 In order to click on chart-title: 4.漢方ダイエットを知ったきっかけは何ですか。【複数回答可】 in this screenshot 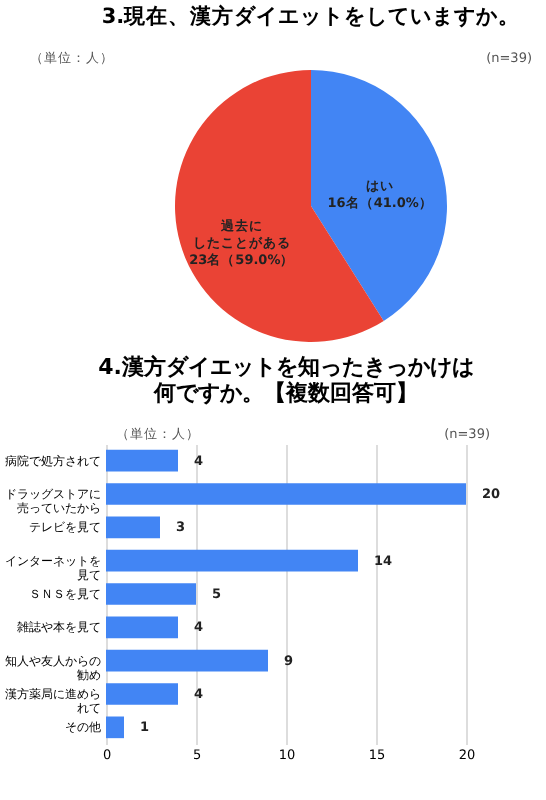, I will do `click(286, 380)`.